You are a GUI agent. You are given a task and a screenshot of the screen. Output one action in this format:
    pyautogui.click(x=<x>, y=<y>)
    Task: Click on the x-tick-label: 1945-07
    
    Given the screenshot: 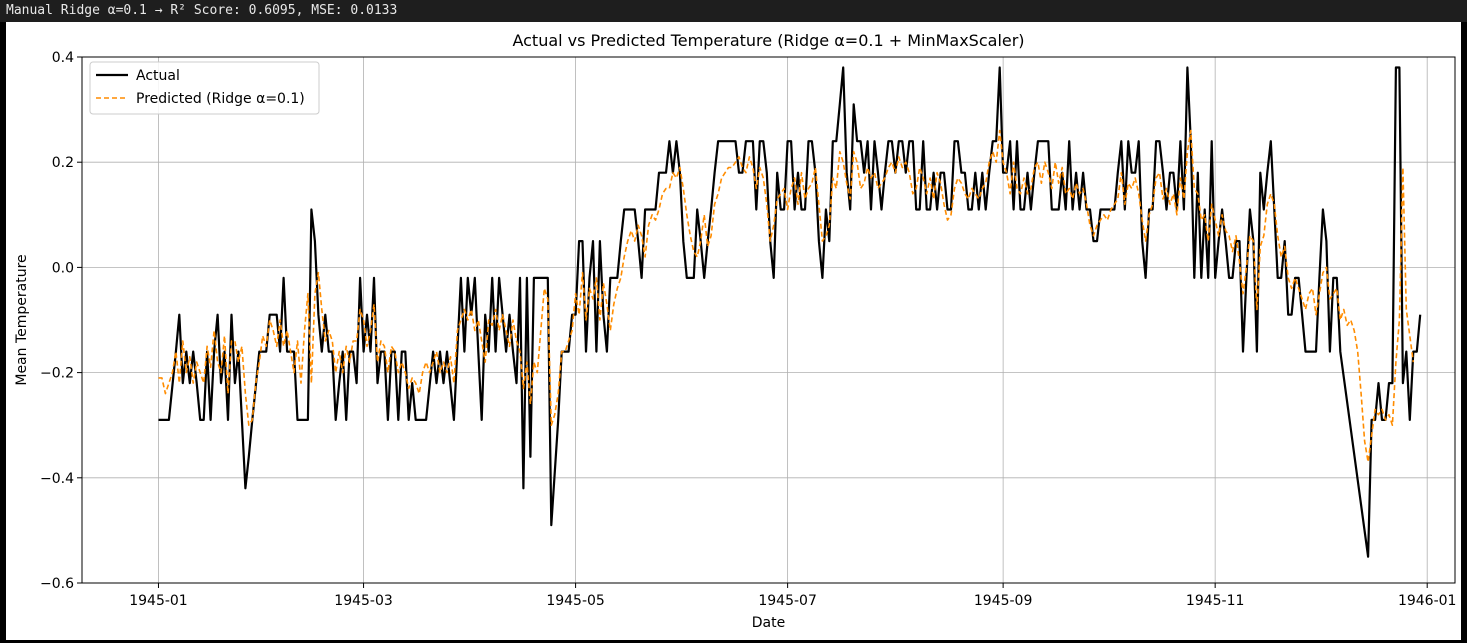 What is the action you would take?
    pyautogui.click(x=787, y=601)
    